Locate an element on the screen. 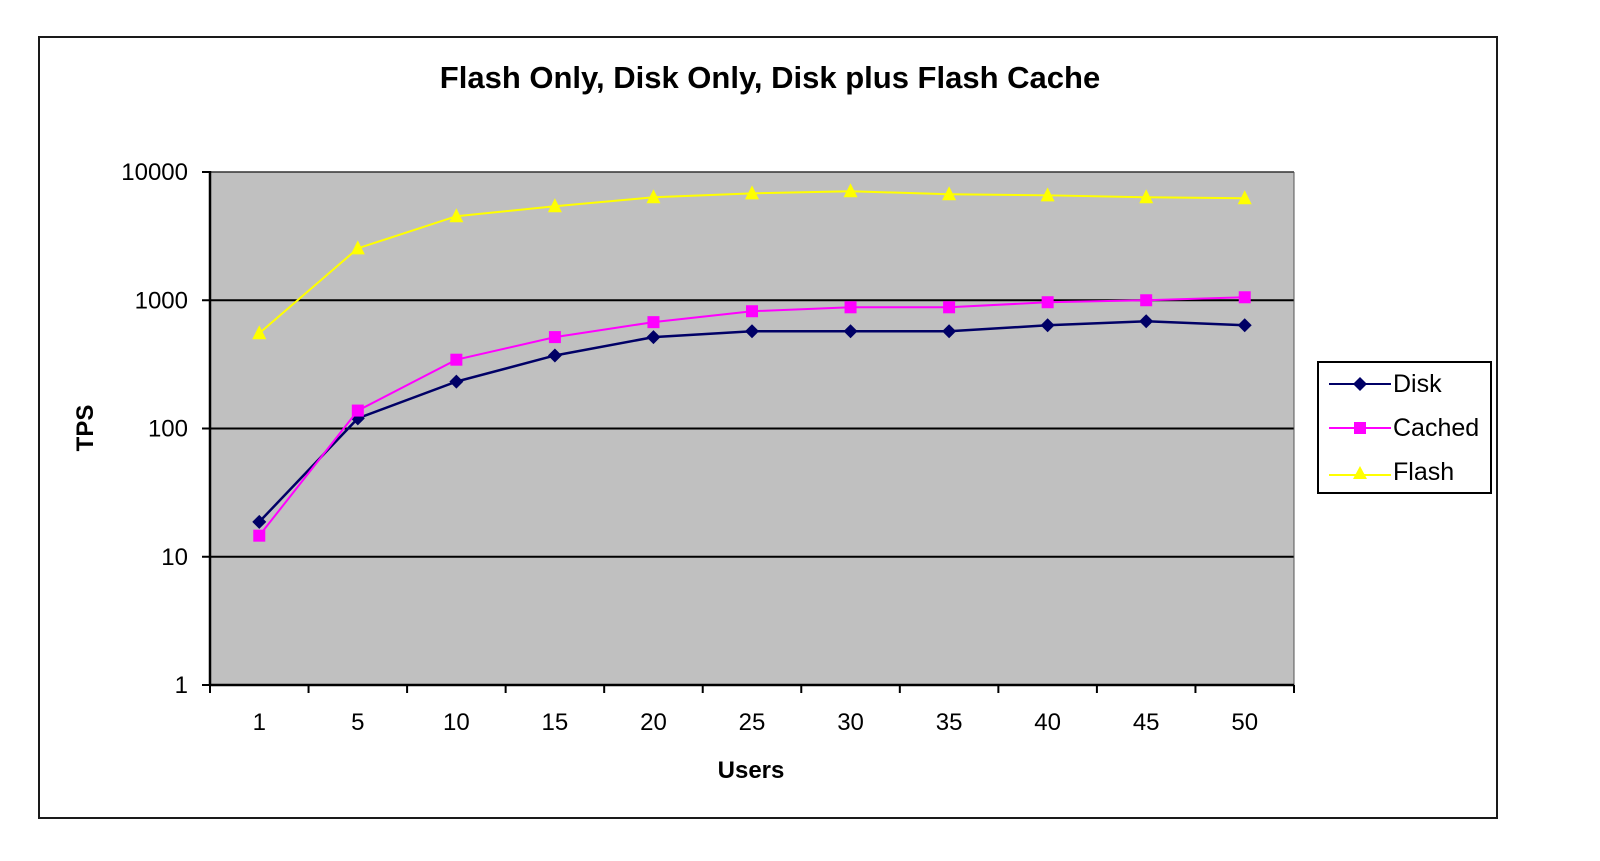 The height and width of the screenshot is (861, 1600). legend-item-flash: Flash is located at coordinates (1391, 472).